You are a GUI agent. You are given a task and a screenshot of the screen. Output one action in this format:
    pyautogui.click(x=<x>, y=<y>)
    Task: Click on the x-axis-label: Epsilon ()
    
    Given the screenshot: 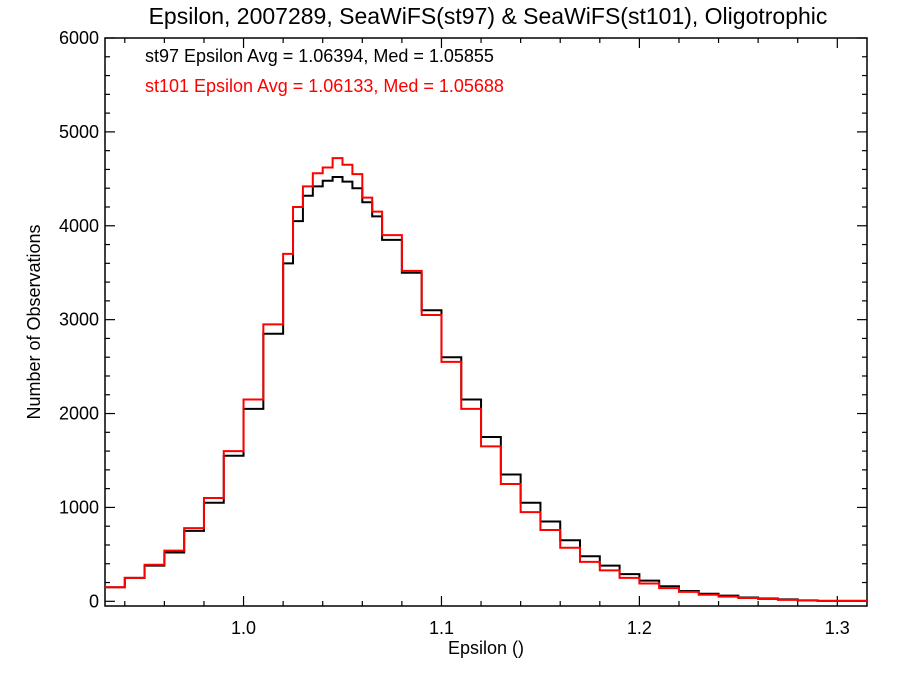 What is the action you would take?
    pyautogui.click(x=486, y=648)
    